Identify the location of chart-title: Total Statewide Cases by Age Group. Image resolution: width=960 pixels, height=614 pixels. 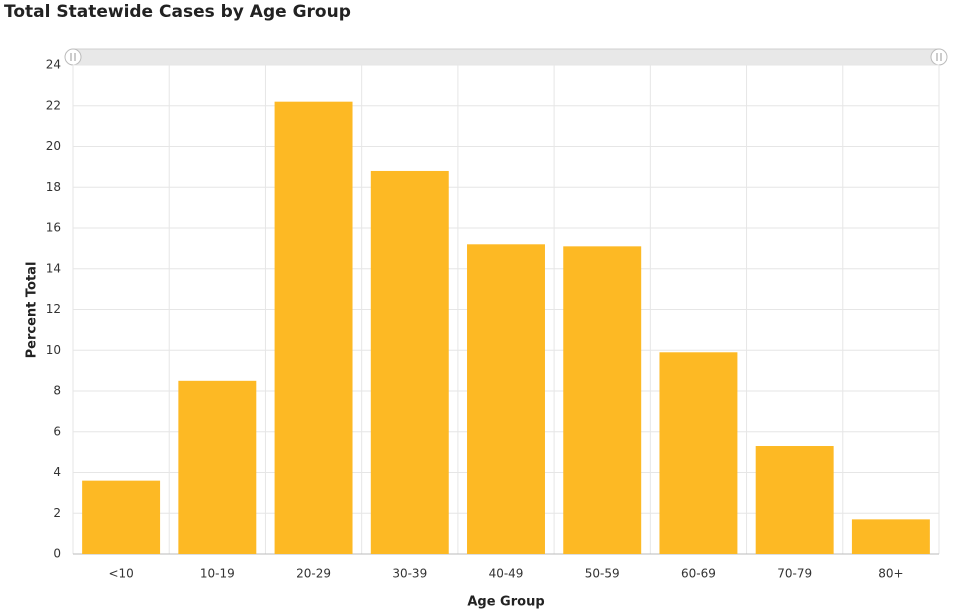
(177, 12).